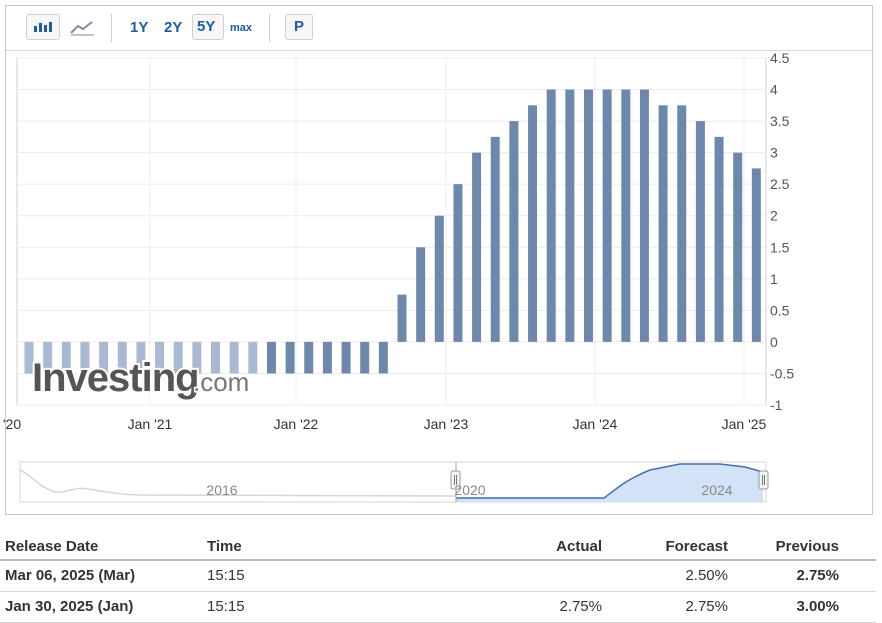 The width and height of the screenshot is (882, 623). What do you see at coordinates (469, 490) in the screenshot?
I see `navigator-year-label: 2020` at bounding box center [469, 490].